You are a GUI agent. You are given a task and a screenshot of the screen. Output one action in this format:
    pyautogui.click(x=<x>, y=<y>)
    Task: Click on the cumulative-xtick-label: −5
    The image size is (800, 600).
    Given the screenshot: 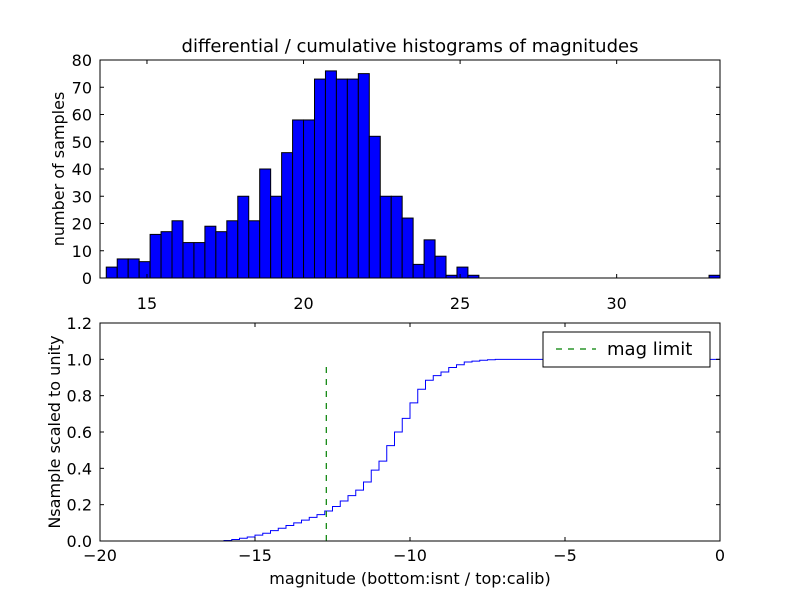 What is the action you would take?
    pyautogui.click(x=565, y=555)
    